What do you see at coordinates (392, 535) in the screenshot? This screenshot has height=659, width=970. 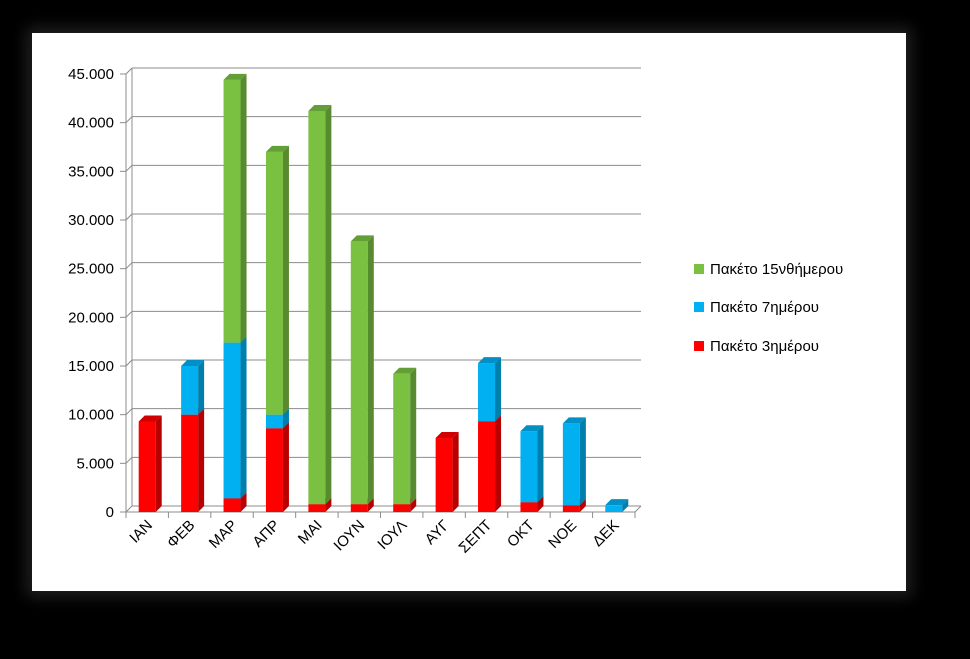 I see `x-tick-label: ΙΟΥΛ` at bounding box center [392, 535].